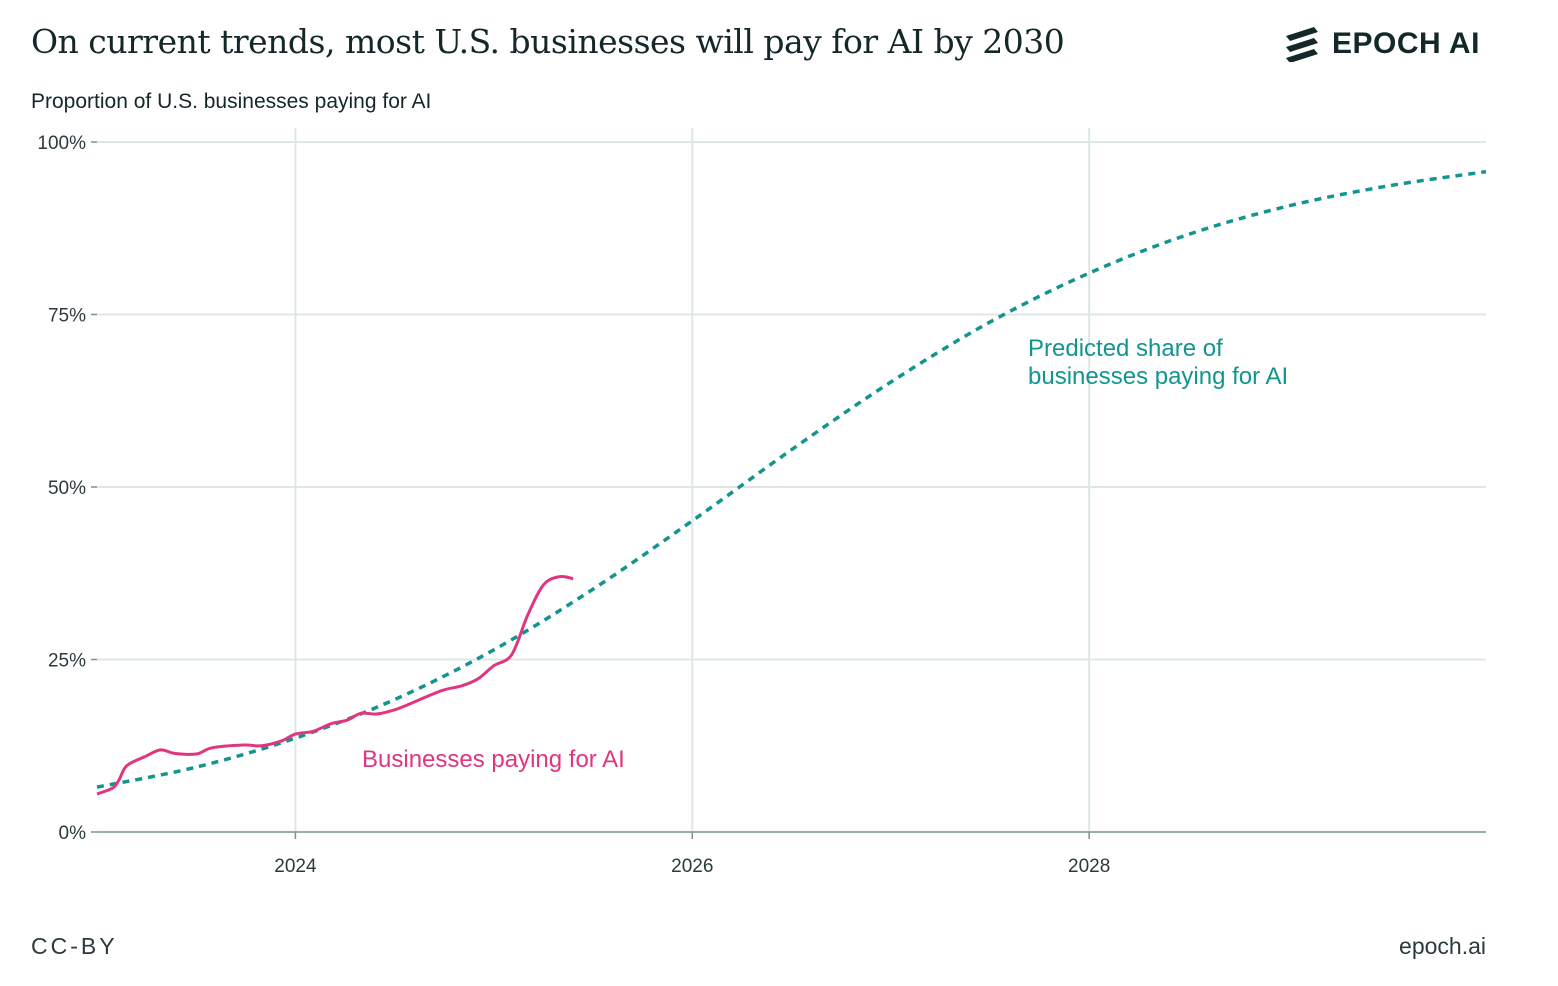  What do you see at coordinates (1089, 866) in the screenshot?
I see `x-tick-label: 2028` at bounding box center [1089, 866].